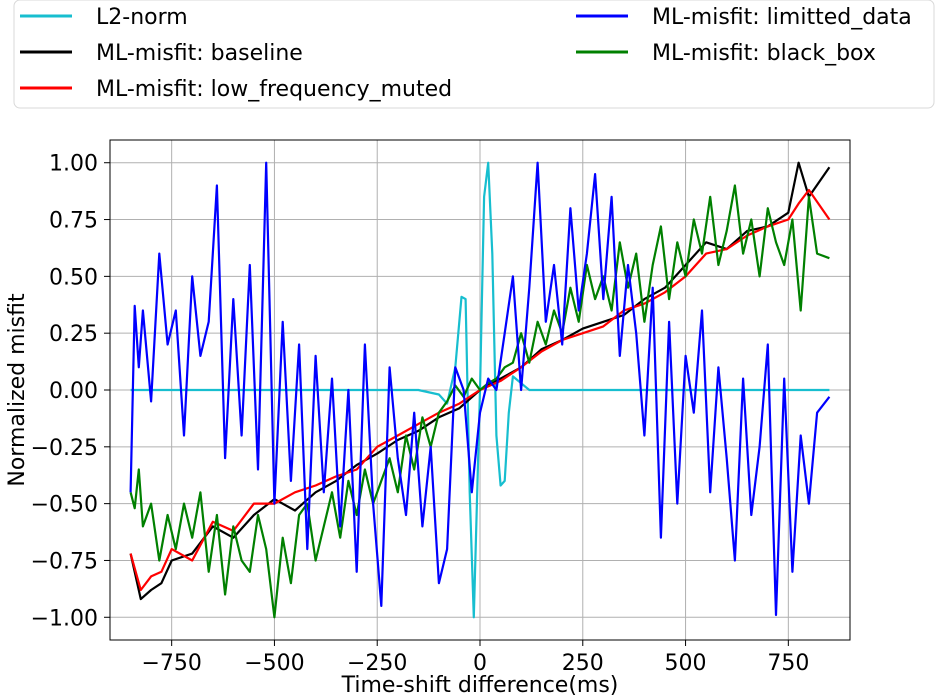  What do you see at coordinates (199, 53) in the screenshot?
I see `legend-label: ML-misfit: baseline` at bounding box center [199, 53].